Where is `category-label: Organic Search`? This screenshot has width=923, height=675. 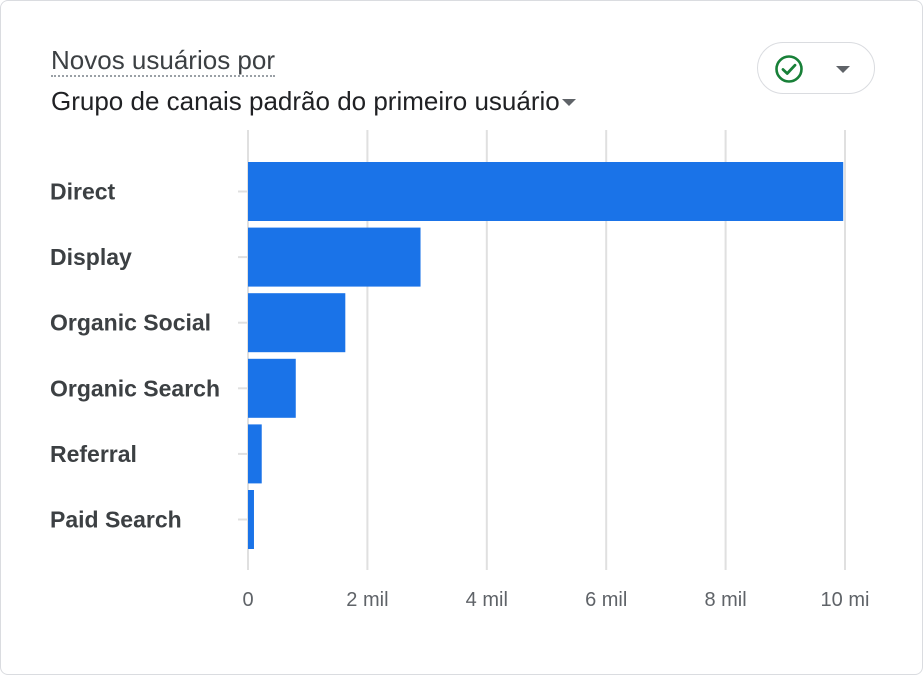 category-label: Organic Search is located at coordinates (135, 388).